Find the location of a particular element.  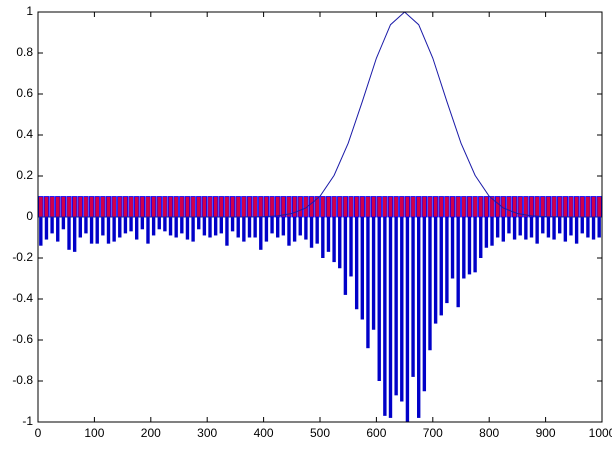

x-tick-label: 100 is located at coordinates (94, 433).